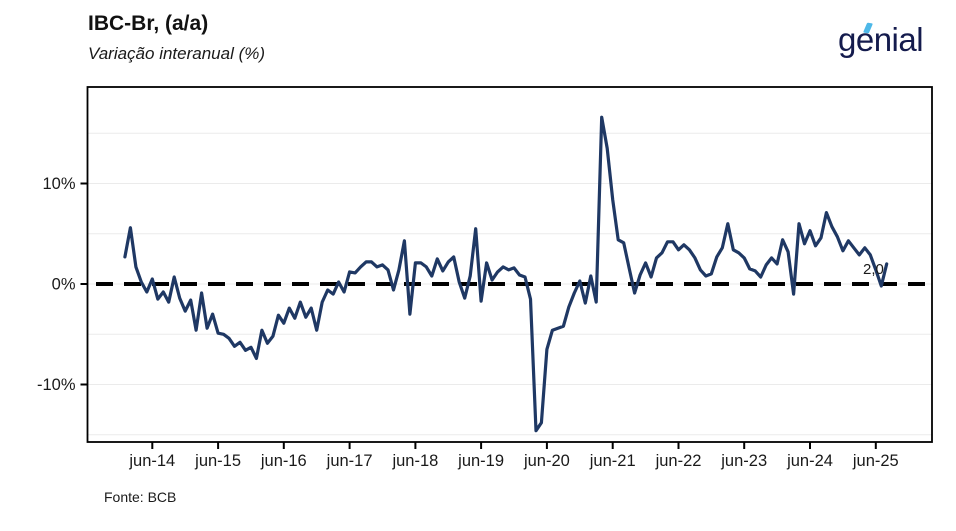 This screenshot has width=956, height=531. Describe the element at coordinates (414, 461) in the screenshot. I see `x-axis-label: jun-18` at that location.